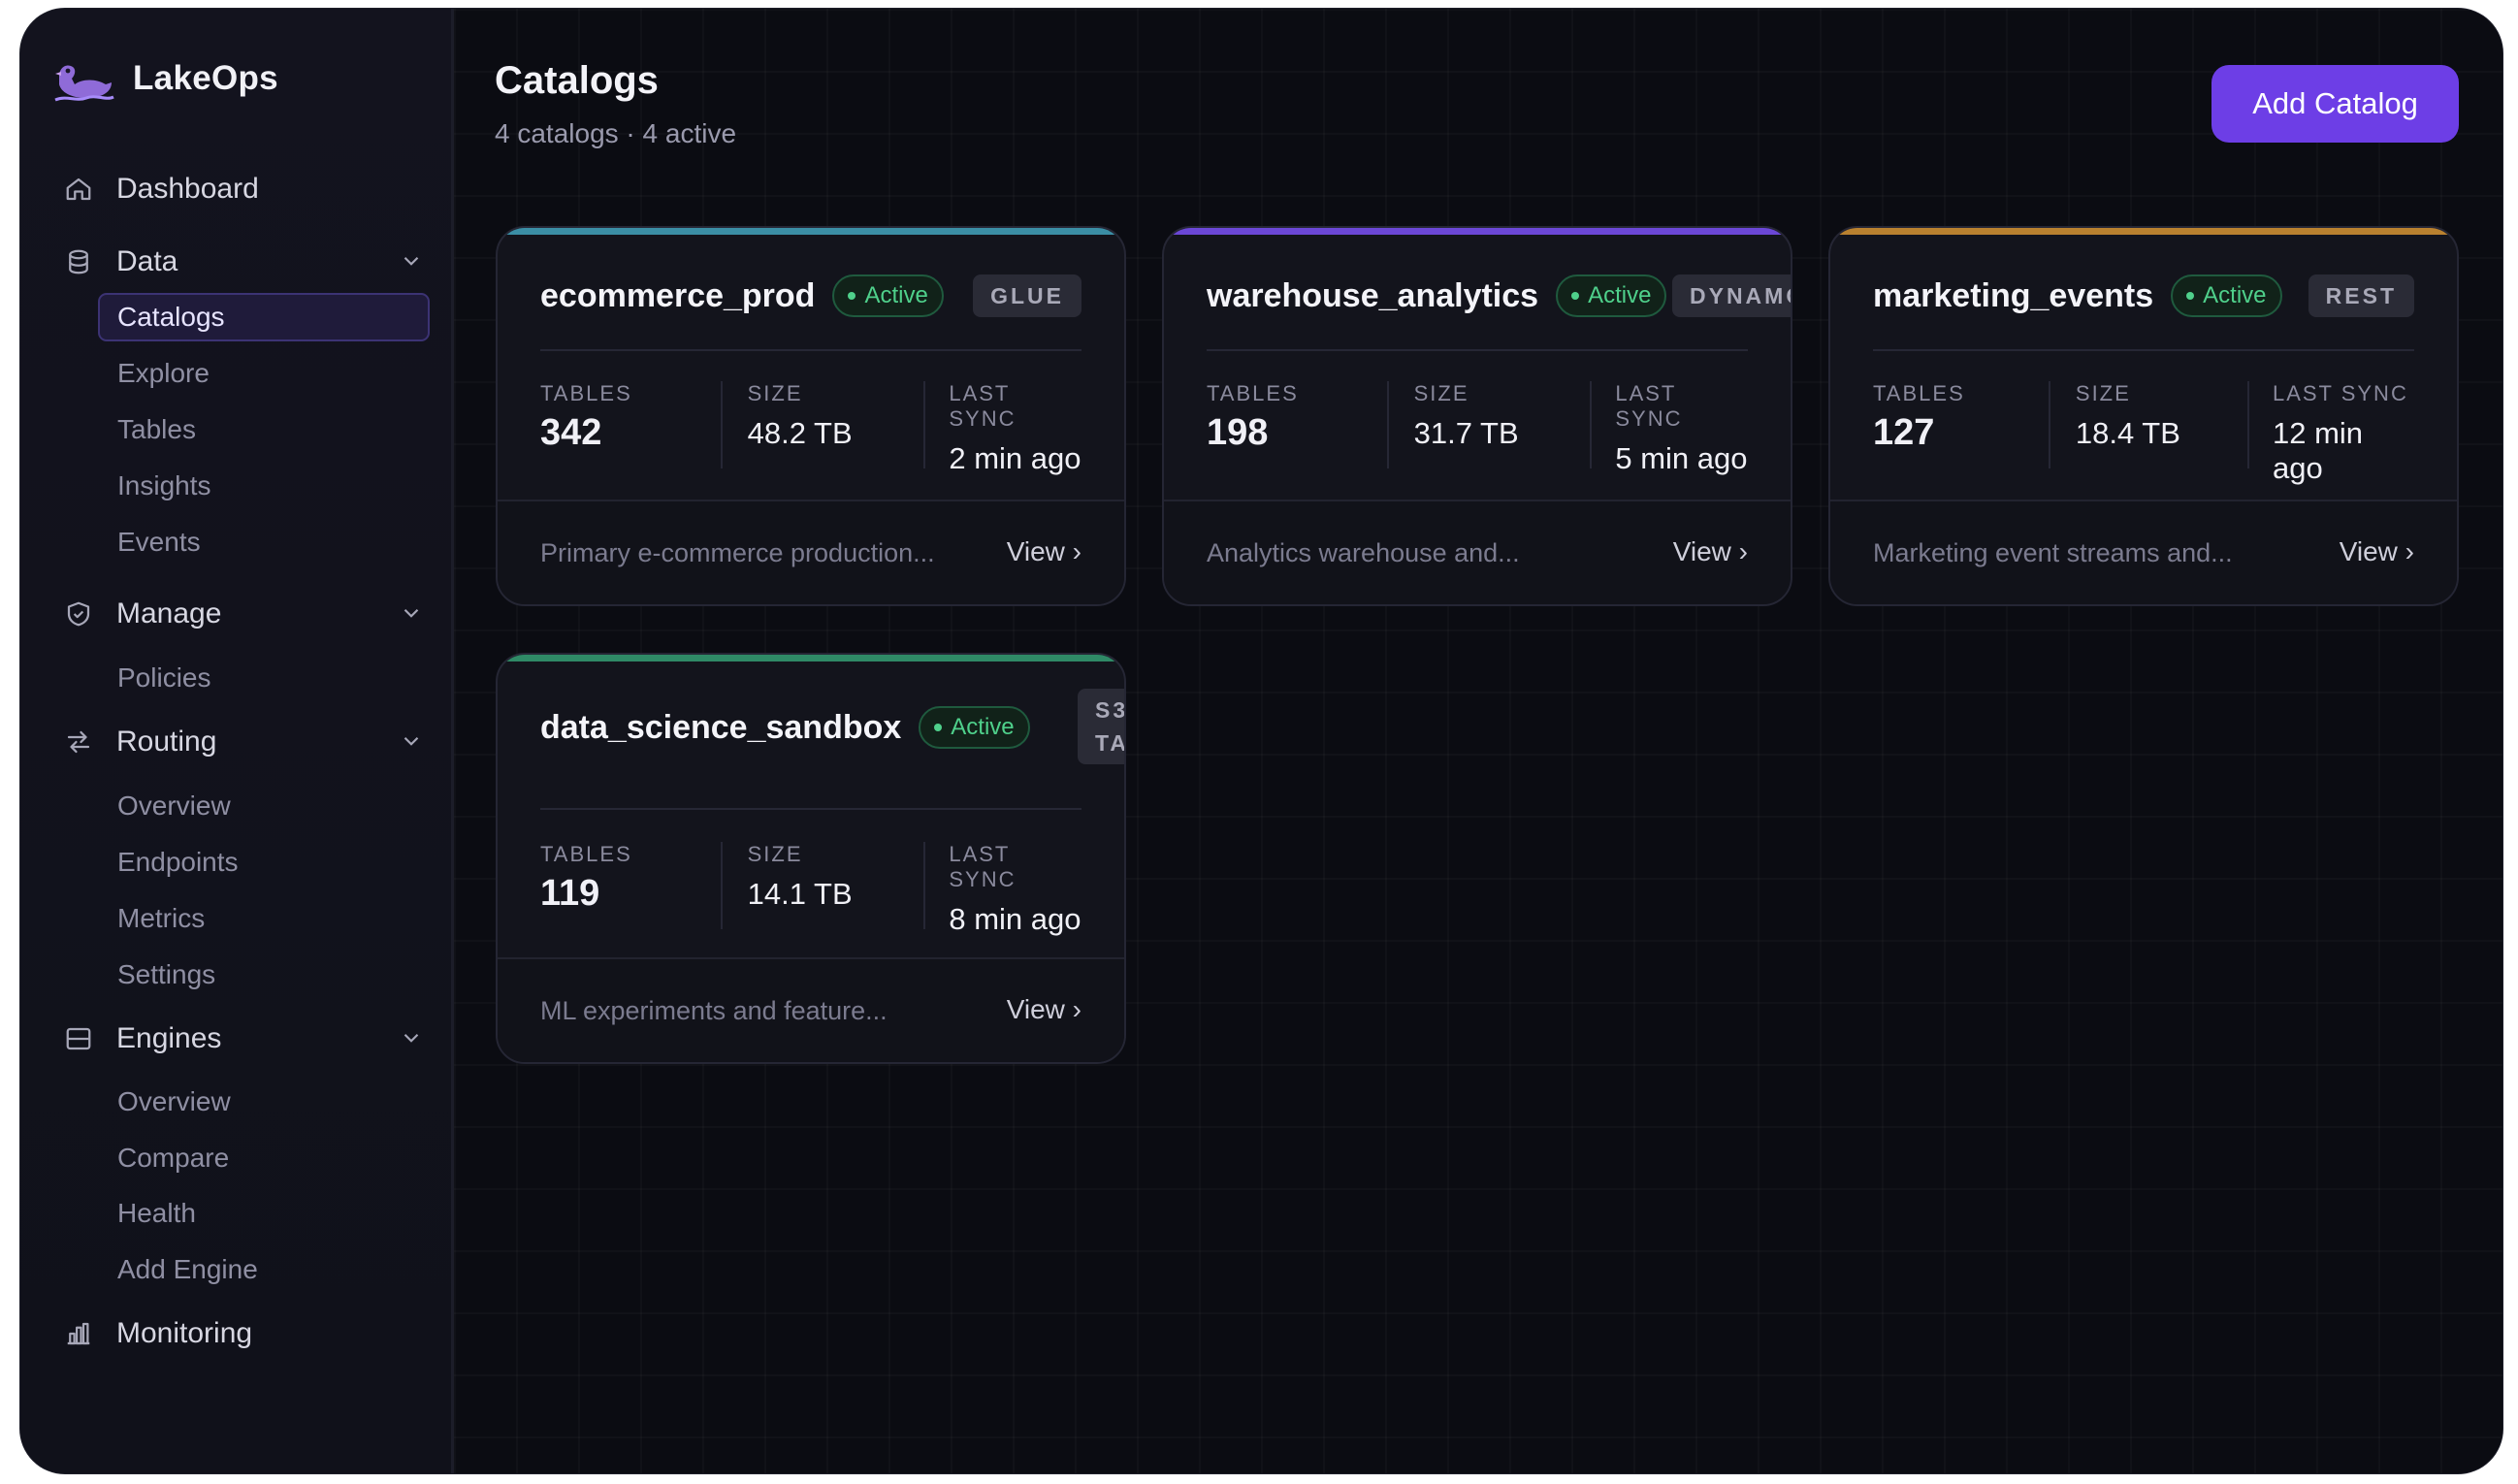  What do you see at coordinates (282, 1102) in the screenshot?
I see `sidebar-item-engines-overview: Overview` at bounding box center [282, 1102].